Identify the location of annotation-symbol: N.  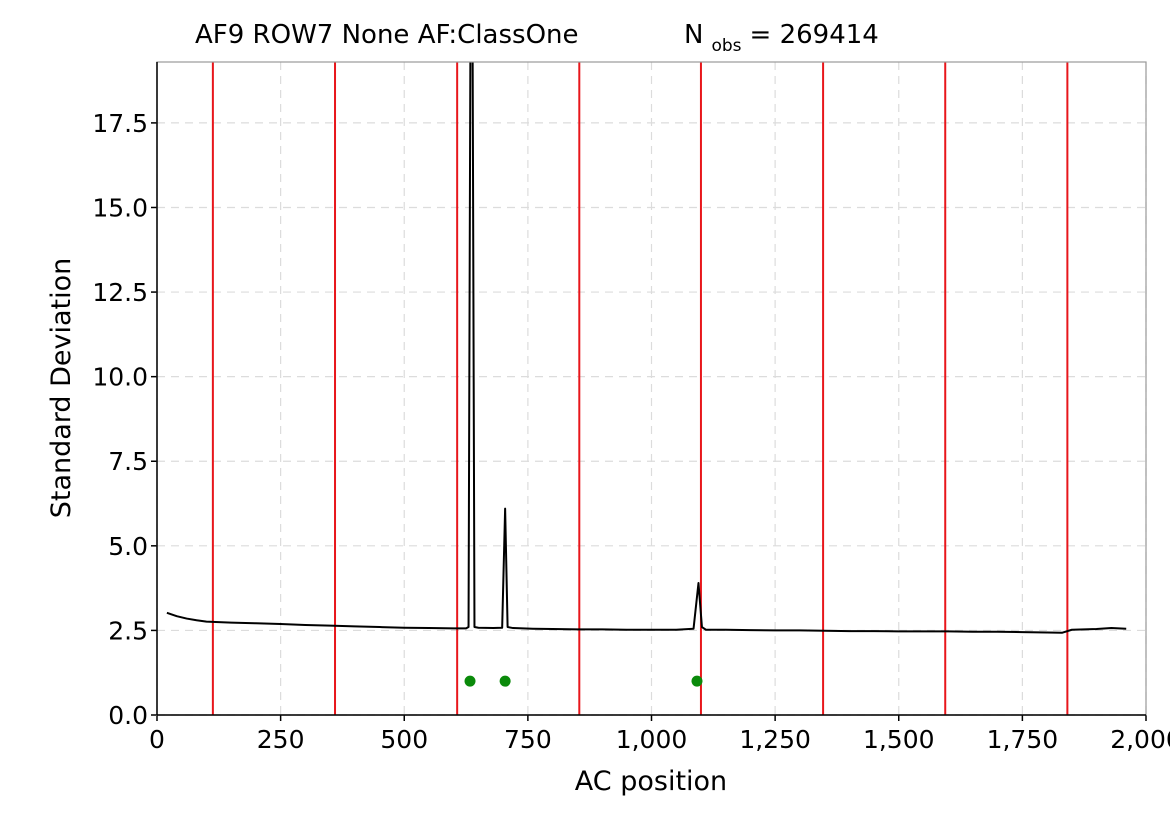
(693, 35).